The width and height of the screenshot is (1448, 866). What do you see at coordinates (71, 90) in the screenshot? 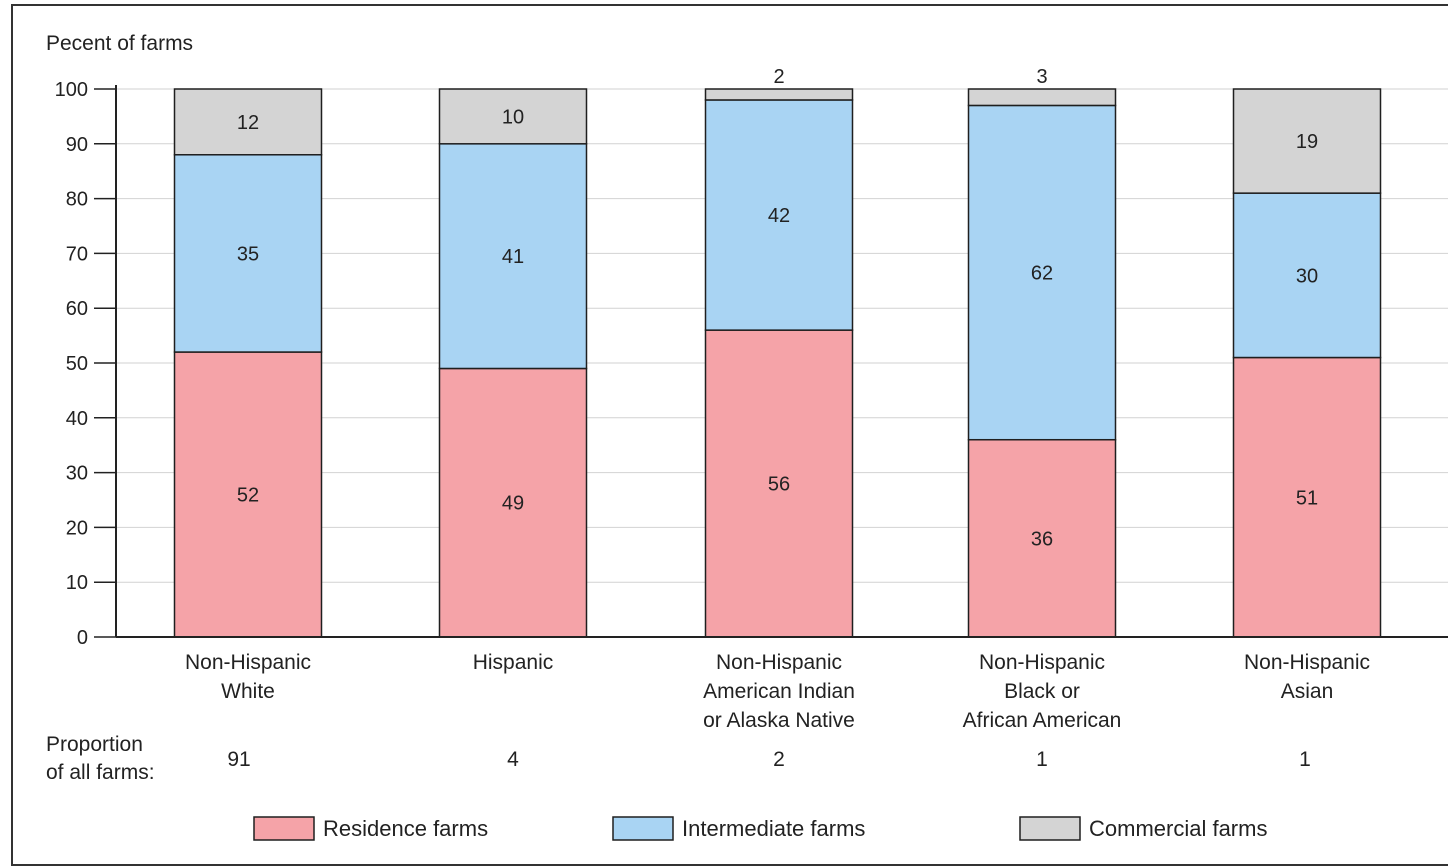
I see `y-tick-label: 100` at bounding box center [71, 90].